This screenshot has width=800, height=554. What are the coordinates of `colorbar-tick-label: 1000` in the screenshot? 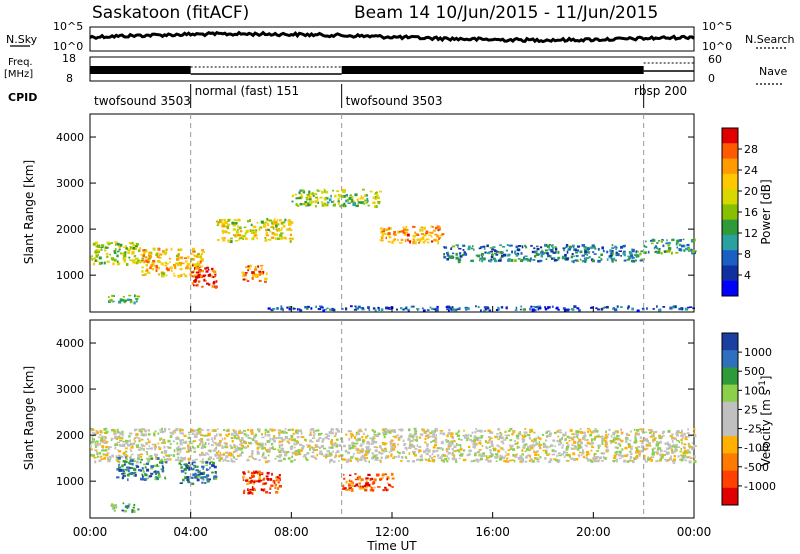 It's located at (758, 352).